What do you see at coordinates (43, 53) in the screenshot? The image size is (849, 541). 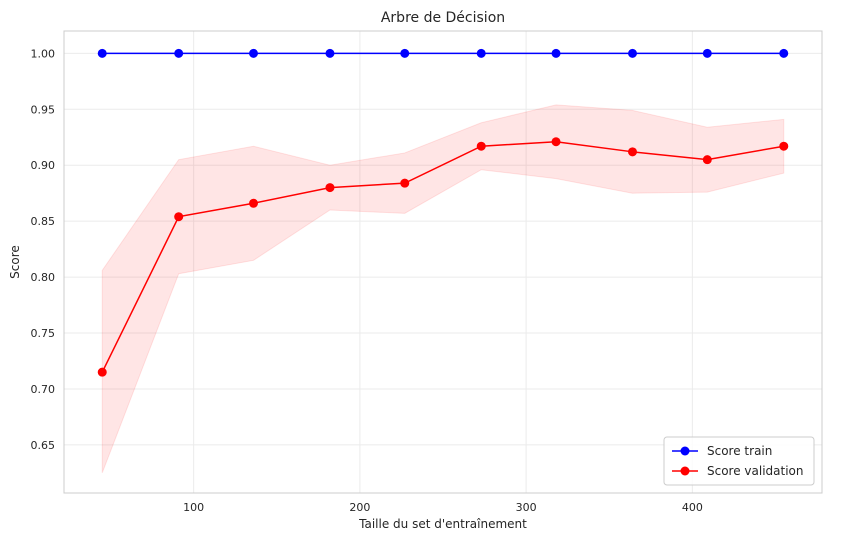 I see `y-tick-label: 1.00` at bounding box center [43, 53].